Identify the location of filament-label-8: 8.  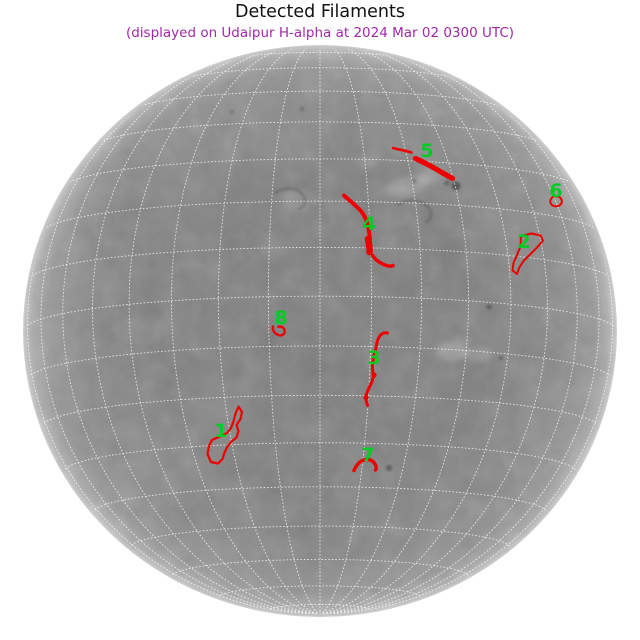
(280, 318).